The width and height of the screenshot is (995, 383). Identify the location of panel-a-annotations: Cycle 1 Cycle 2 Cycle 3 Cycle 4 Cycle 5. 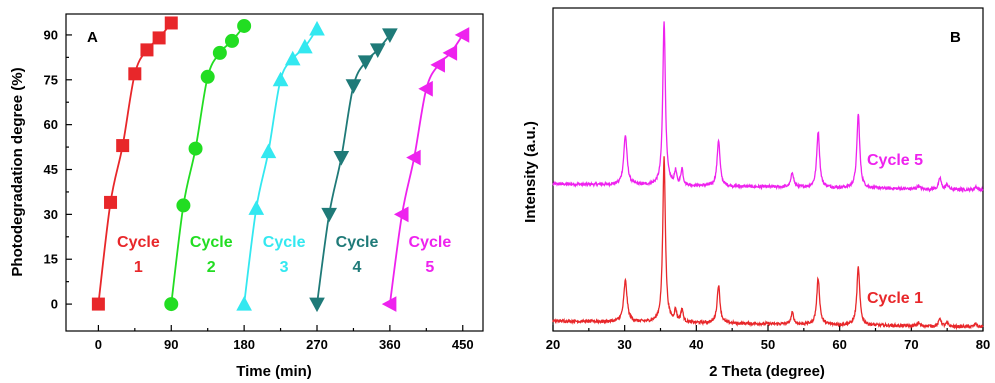
(284, 255).